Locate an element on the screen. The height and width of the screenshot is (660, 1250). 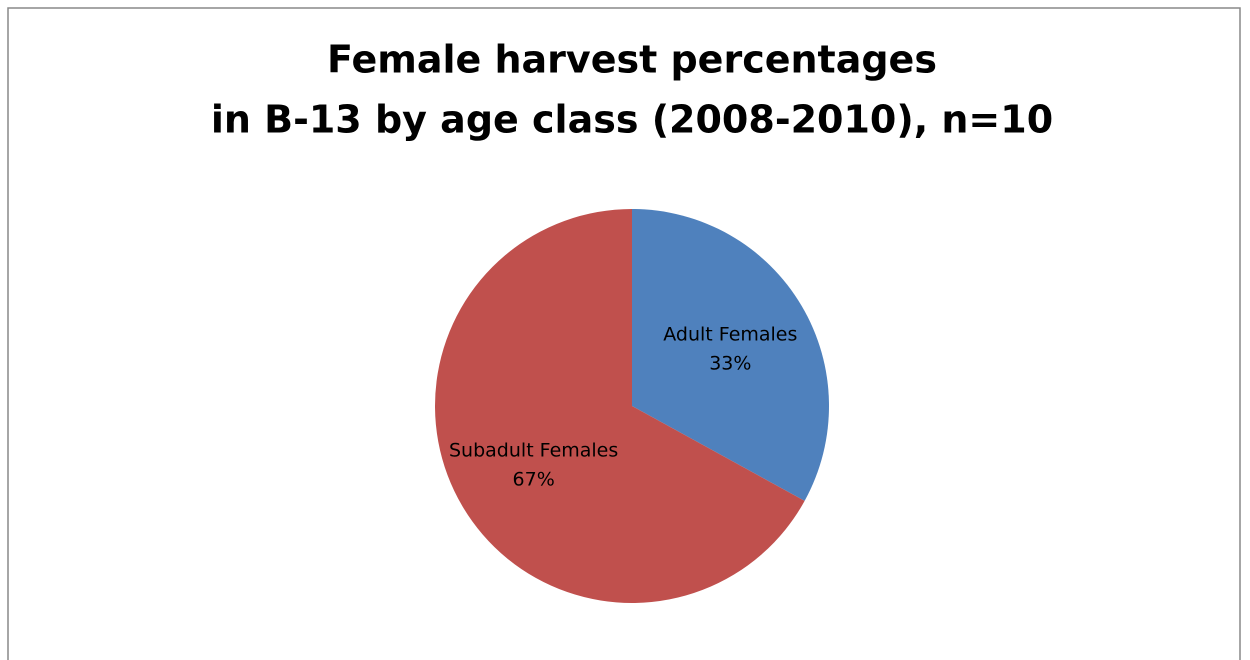
slice-label: Subadult Females is located at coordinates (533, 451).